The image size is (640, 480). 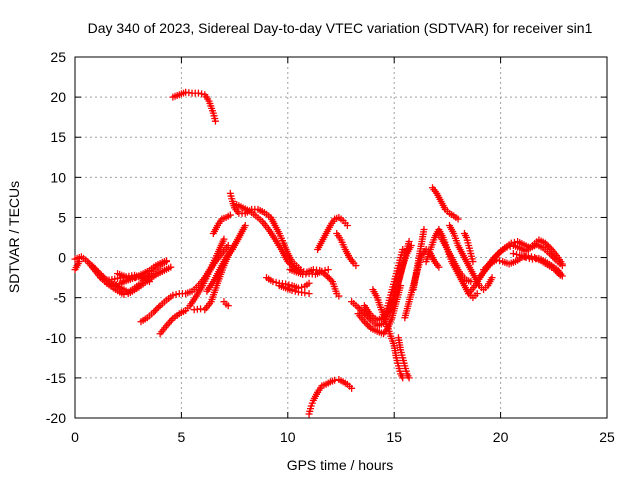 I want to click on series-s15, so click(x=294, y=290).